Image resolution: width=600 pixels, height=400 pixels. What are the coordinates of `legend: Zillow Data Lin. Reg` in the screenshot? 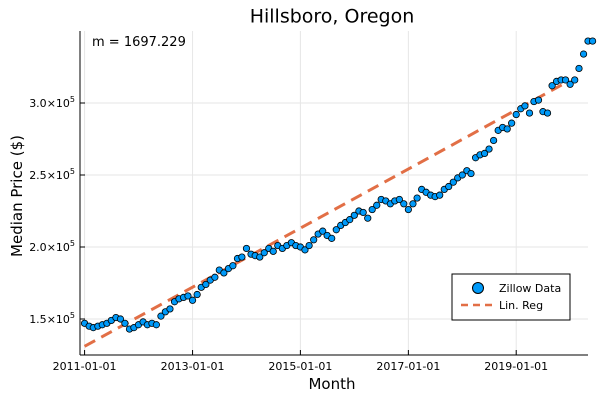 It's located at (511, 297).